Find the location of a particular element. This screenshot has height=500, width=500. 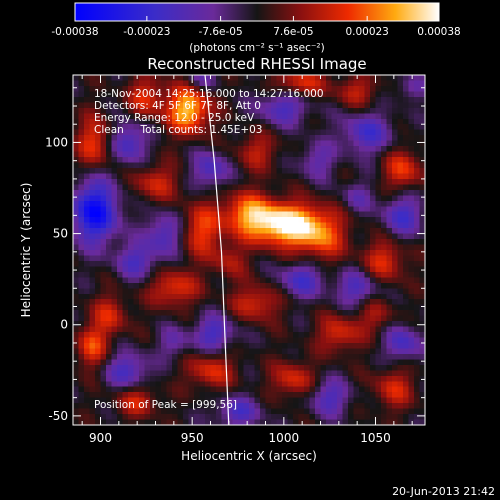

y-tick-label: 50 is located at coordinates (60, 234).